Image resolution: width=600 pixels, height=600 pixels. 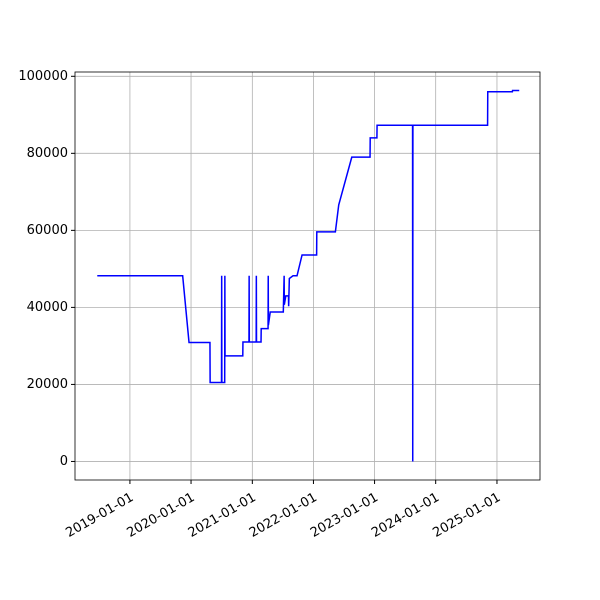 I want to click on y-tick-label: 0, so click(x=64, y=461).